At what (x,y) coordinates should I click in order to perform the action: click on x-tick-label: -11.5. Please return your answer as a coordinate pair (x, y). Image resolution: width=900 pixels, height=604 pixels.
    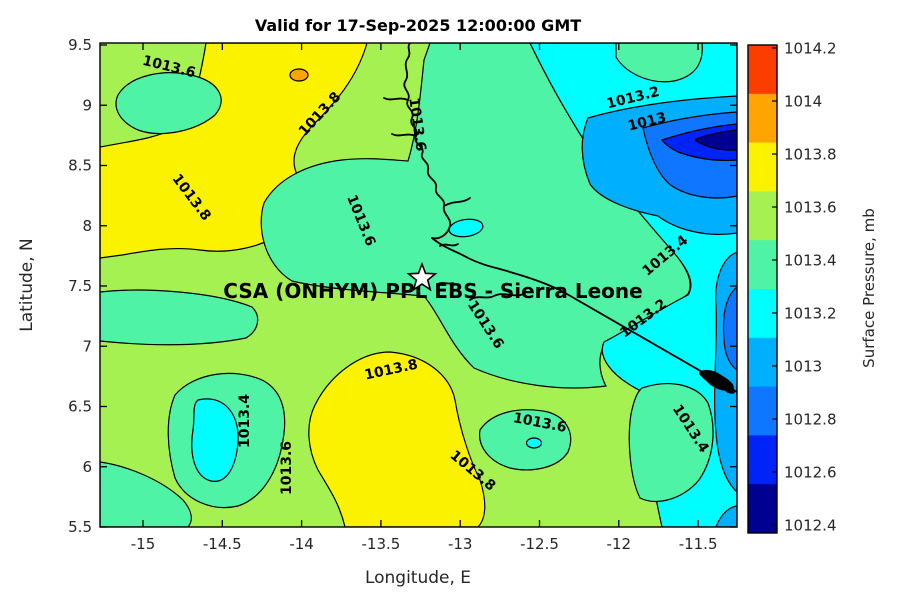
    Looking at the image, I should click on (698, 544).